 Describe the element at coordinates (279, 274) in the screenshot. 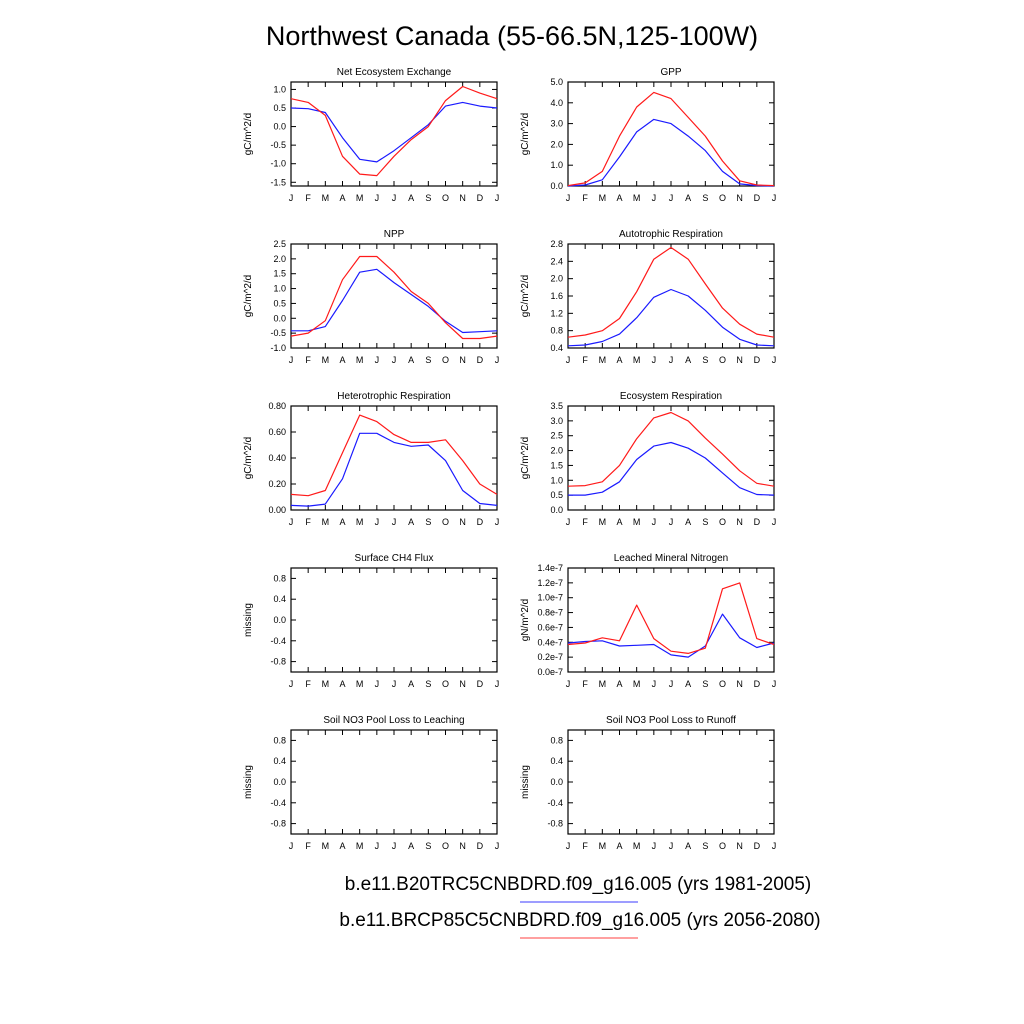

I see `y-tick-label: 1.5` at that location.